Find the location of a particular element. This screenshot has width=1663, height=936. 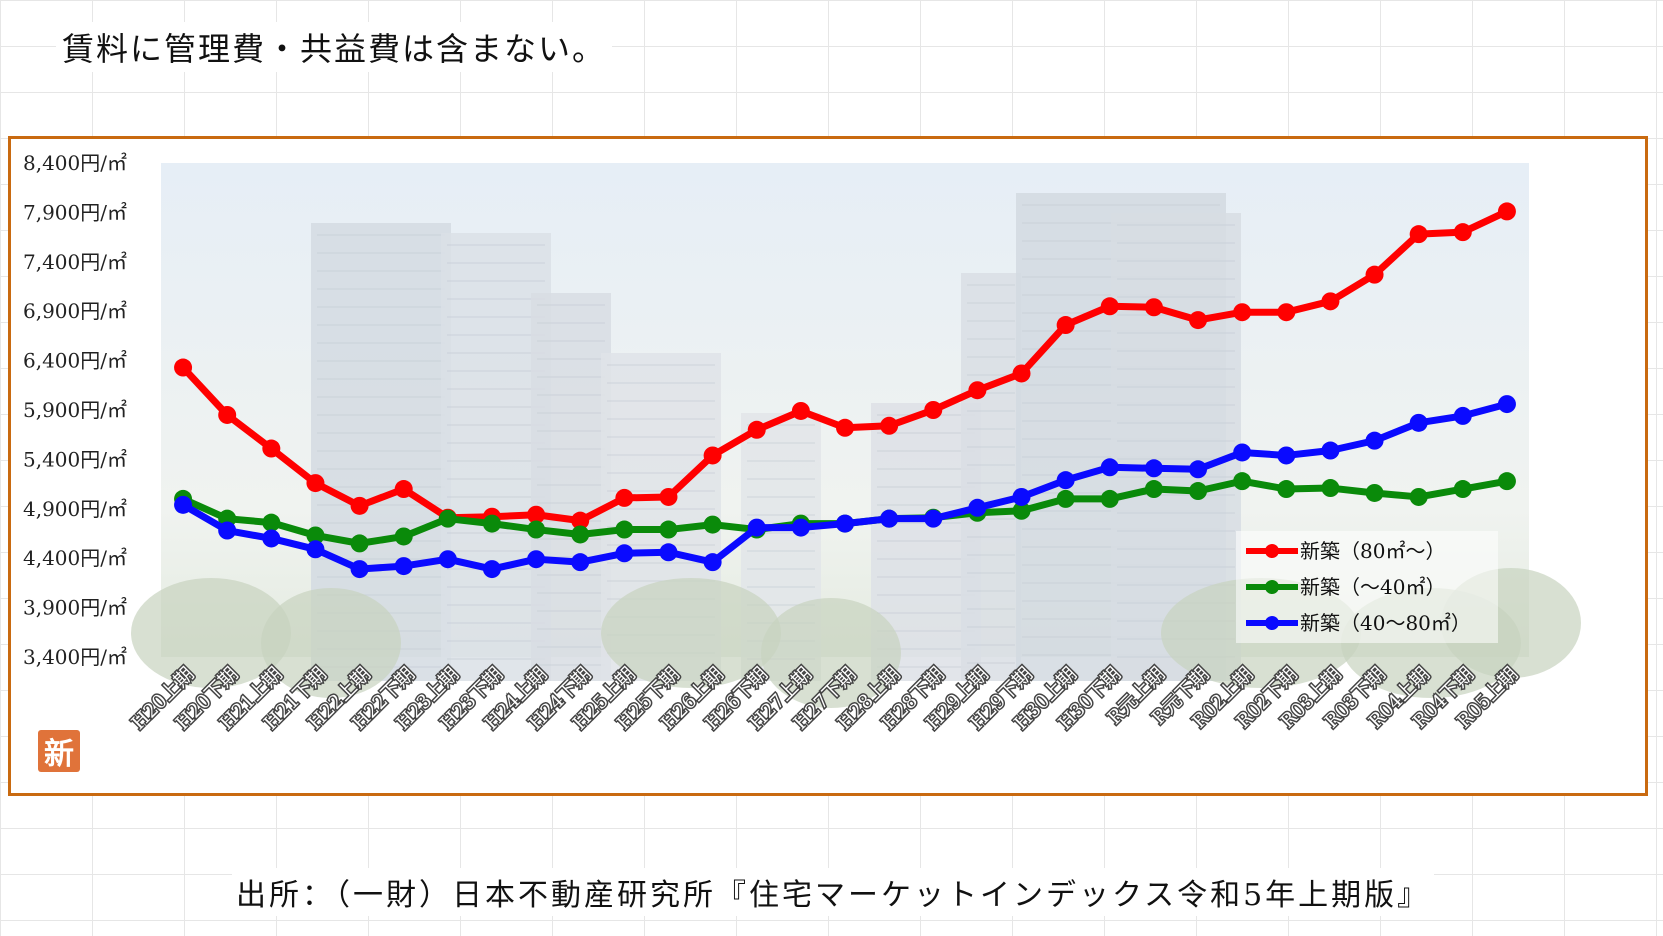

y-tick-label: 6,900円/㎡ is located at coordinates (75, 311).